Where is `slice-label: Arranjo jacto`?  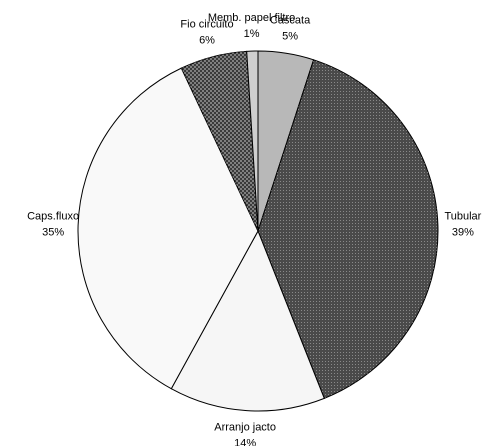 slice-label: Arranjo jacto is located at coordinates (245, 428).